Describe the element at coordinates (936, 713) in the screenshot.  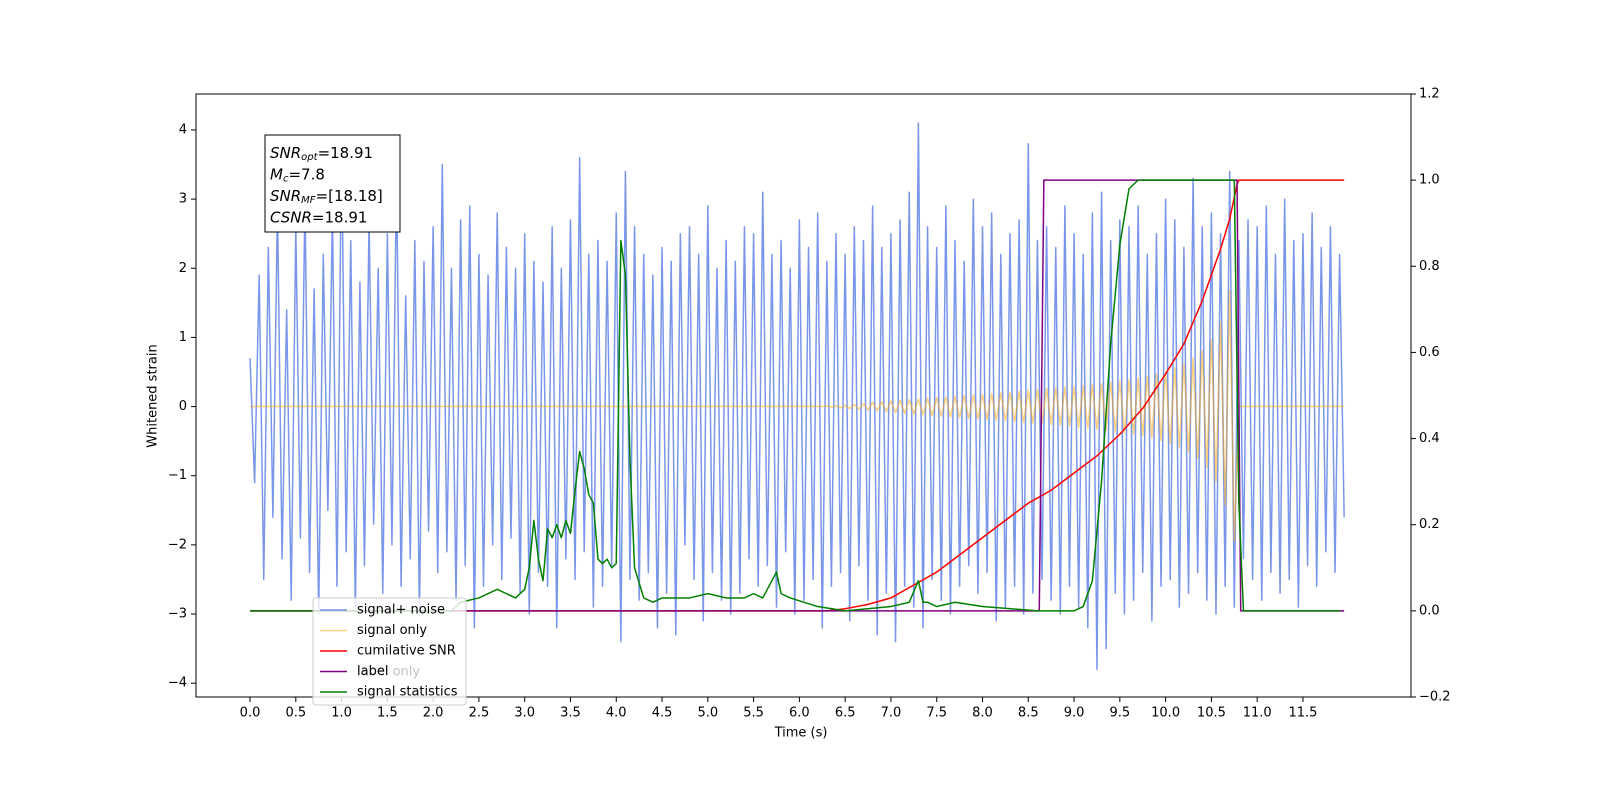
I see `x-tick-label: 7.5` at that location.